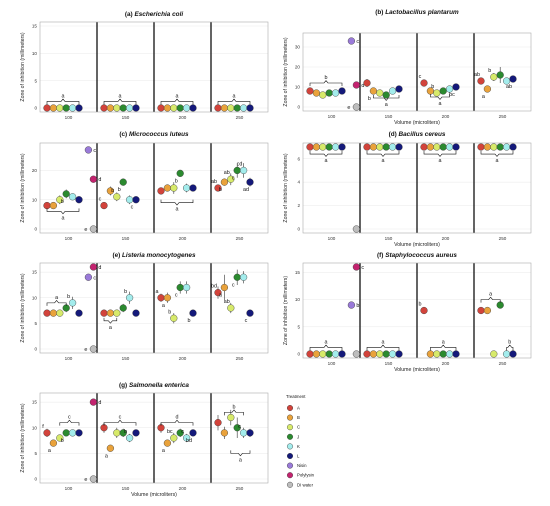 This screenshot has width=550, height=506. What do you see at coordinates (298, 182) in the screenshot?
I see `y-tick-label: 4` at bounding box center [298, 182].